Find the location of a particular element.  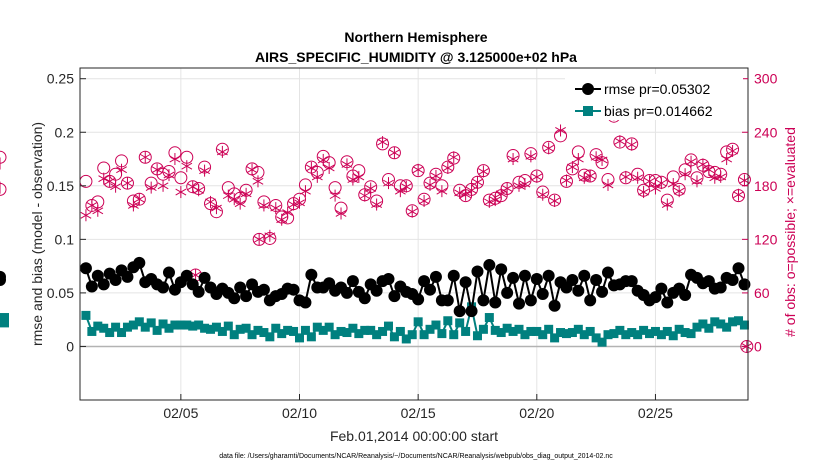

y-tick-label: 0.25 is located at coordinates (60, 79).